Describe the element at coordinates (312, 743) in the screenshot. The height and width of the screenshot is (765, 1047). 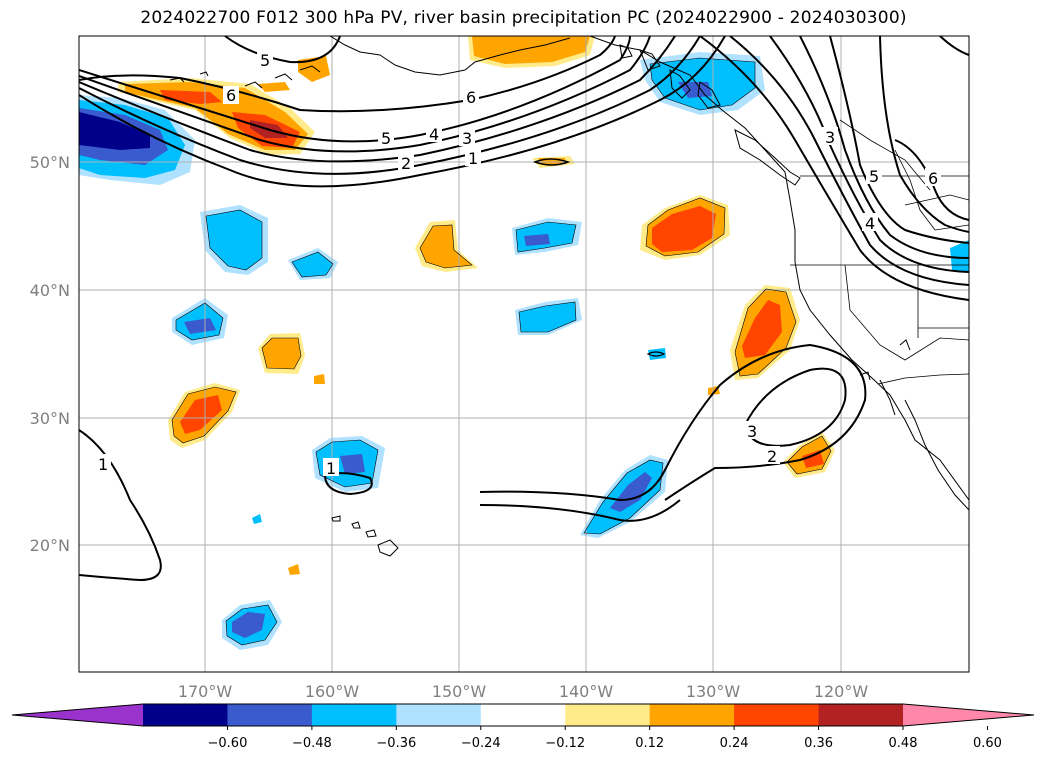
I see `colorbar-tick-label: −0.48` at that location.